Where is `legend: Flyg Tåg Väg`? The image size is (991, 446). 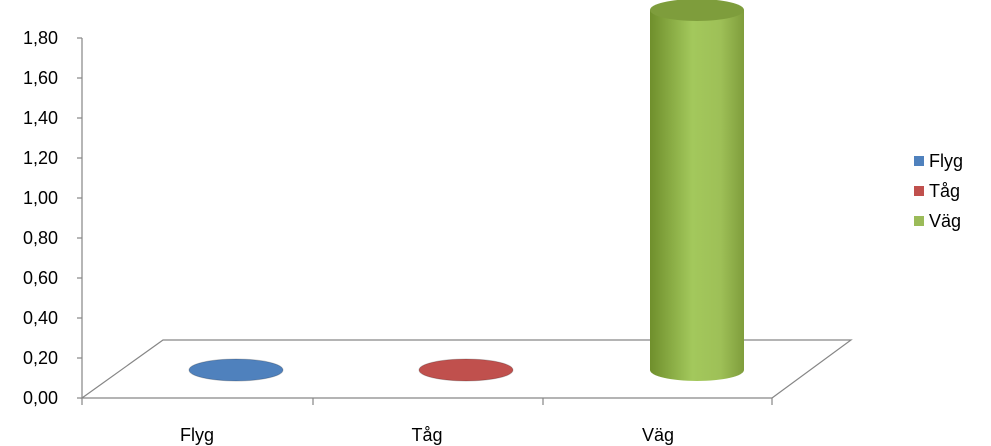
legend: Flyg Tåg Väg is located at coordinates (952, 191).